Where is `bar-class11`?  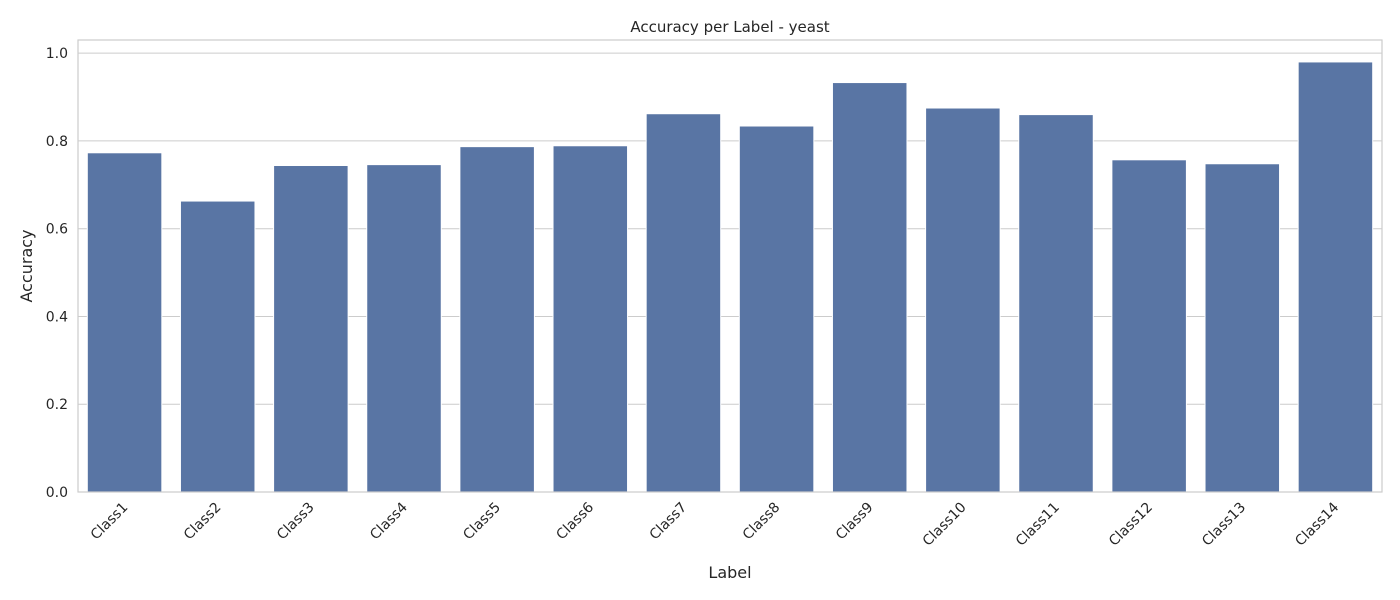
bar-class11 is located at coordinates (1056, 303).